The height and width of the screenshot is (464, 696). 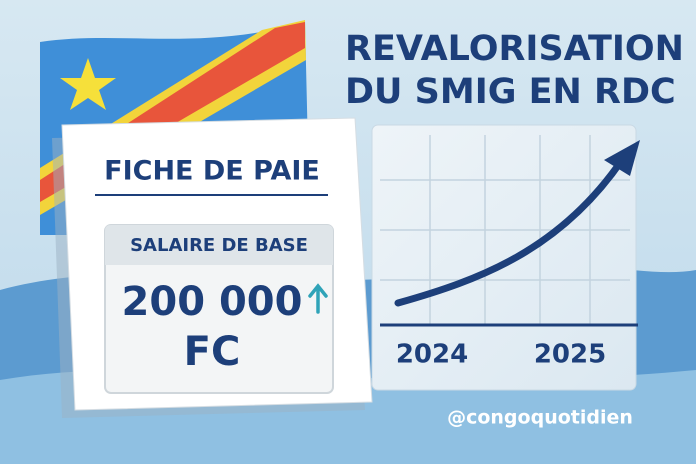 What do you see at coordinates (510, 92) in the screenshot?
I see `title-line: DU SMIG EN RDC` at bounding box center [510, 92].